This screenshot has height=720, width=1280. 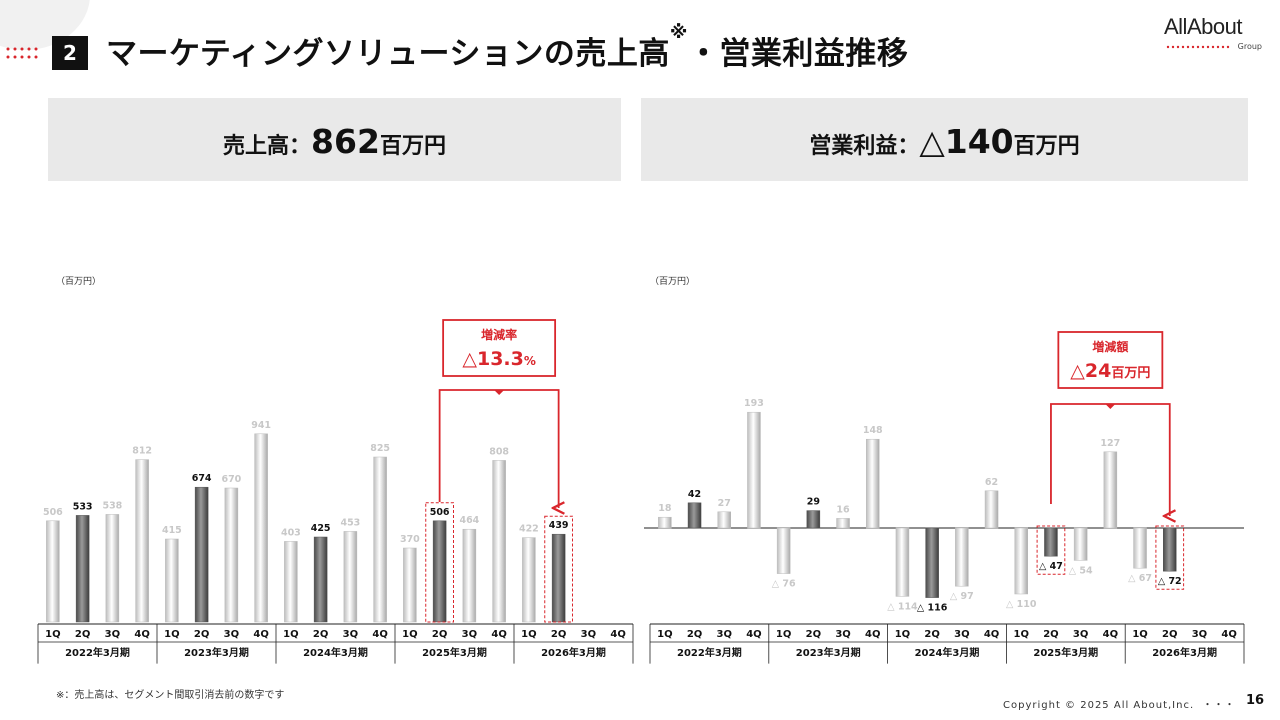 What do you see at coordinates (231, 479) in the screenshot?
I see `data-label: 670` at bounding box center [231, 479].